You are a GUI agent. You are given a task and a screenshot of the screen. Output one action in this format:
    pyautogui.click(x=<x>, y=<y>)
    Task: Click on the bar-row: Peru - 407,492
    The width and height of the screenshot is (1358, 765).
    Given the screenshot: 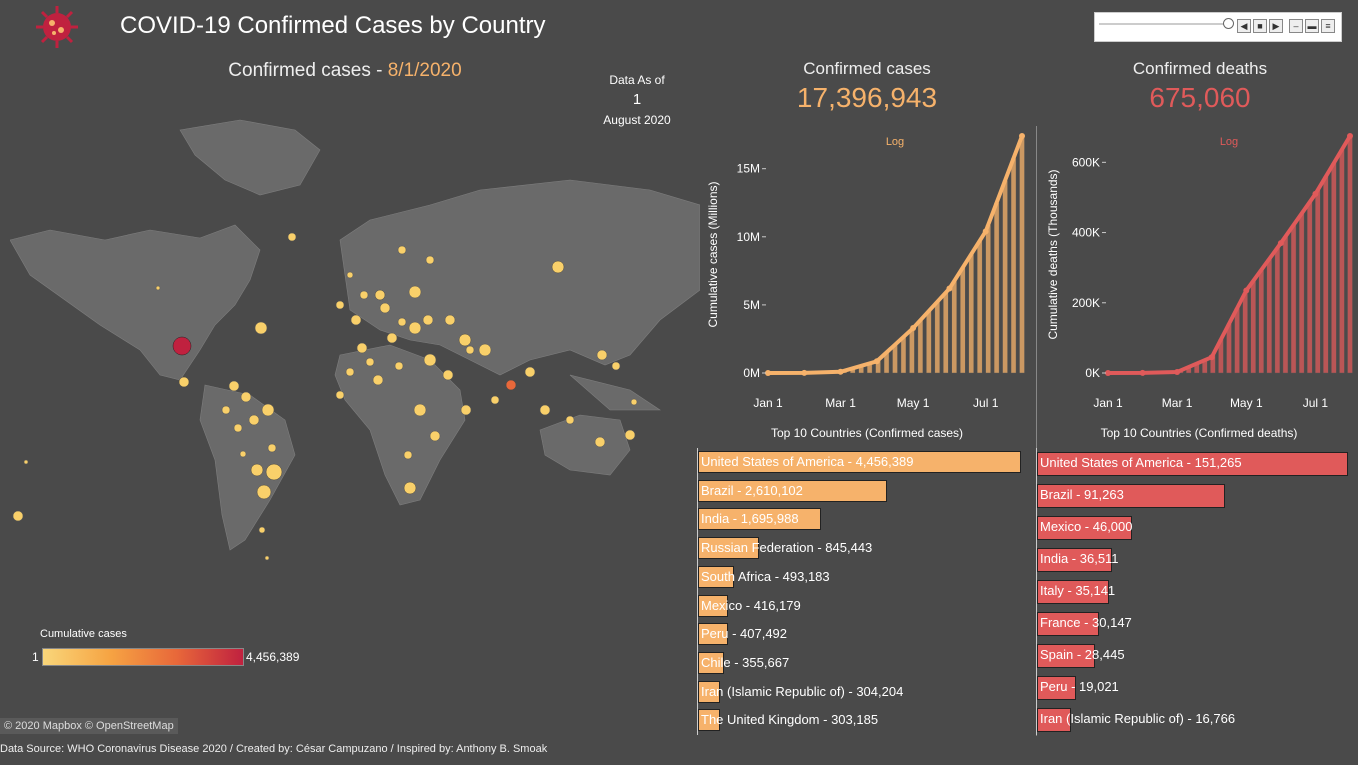 What is the action you would take?
    pyautogui.click(x=959, y=634)
    